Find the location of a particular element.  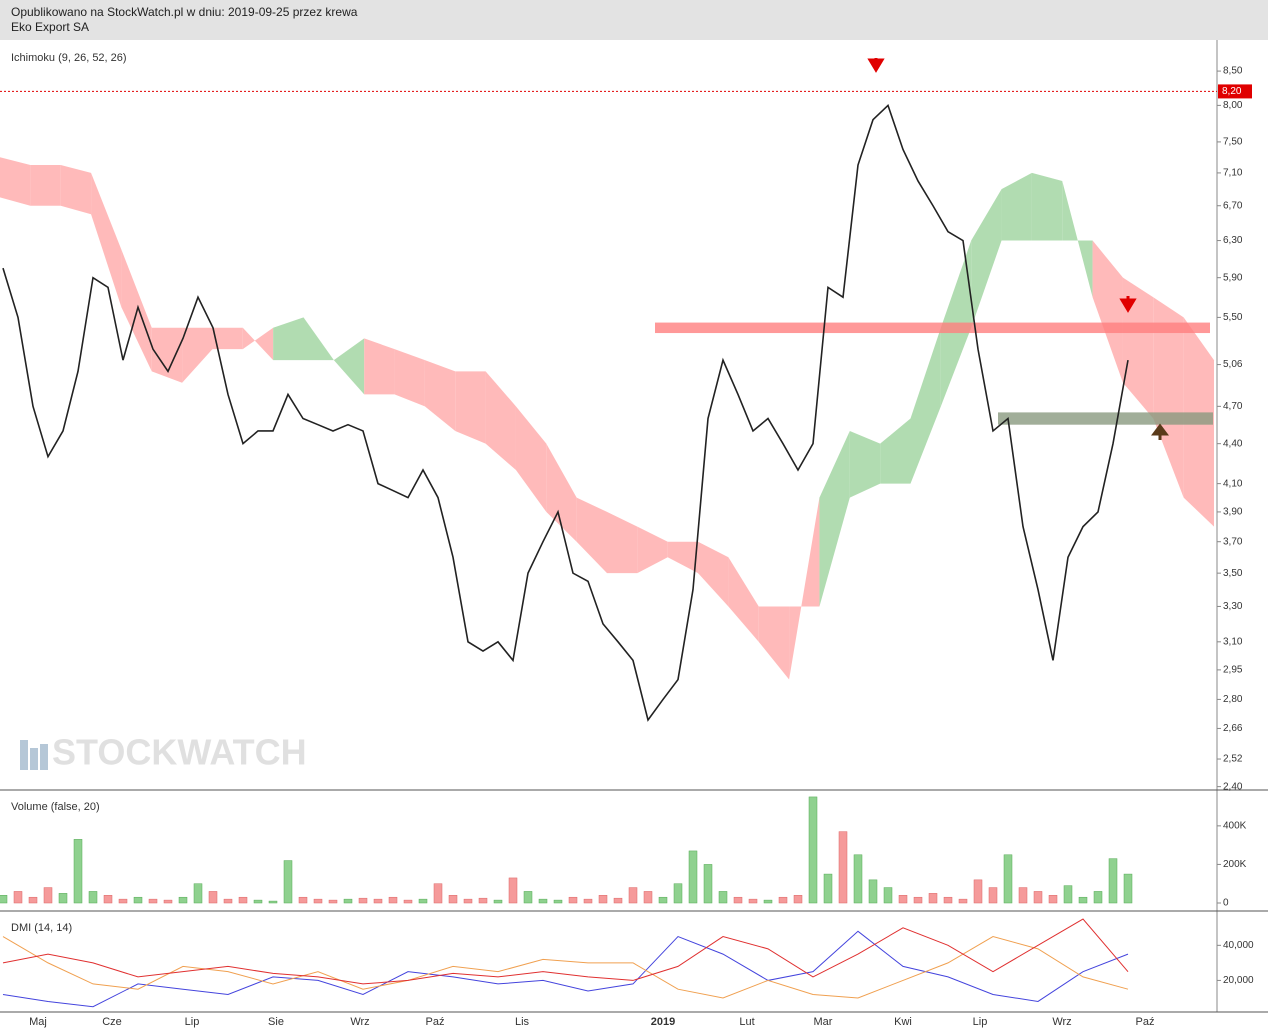

x-tick-label: Lut is located at coordinates (746, 1022).